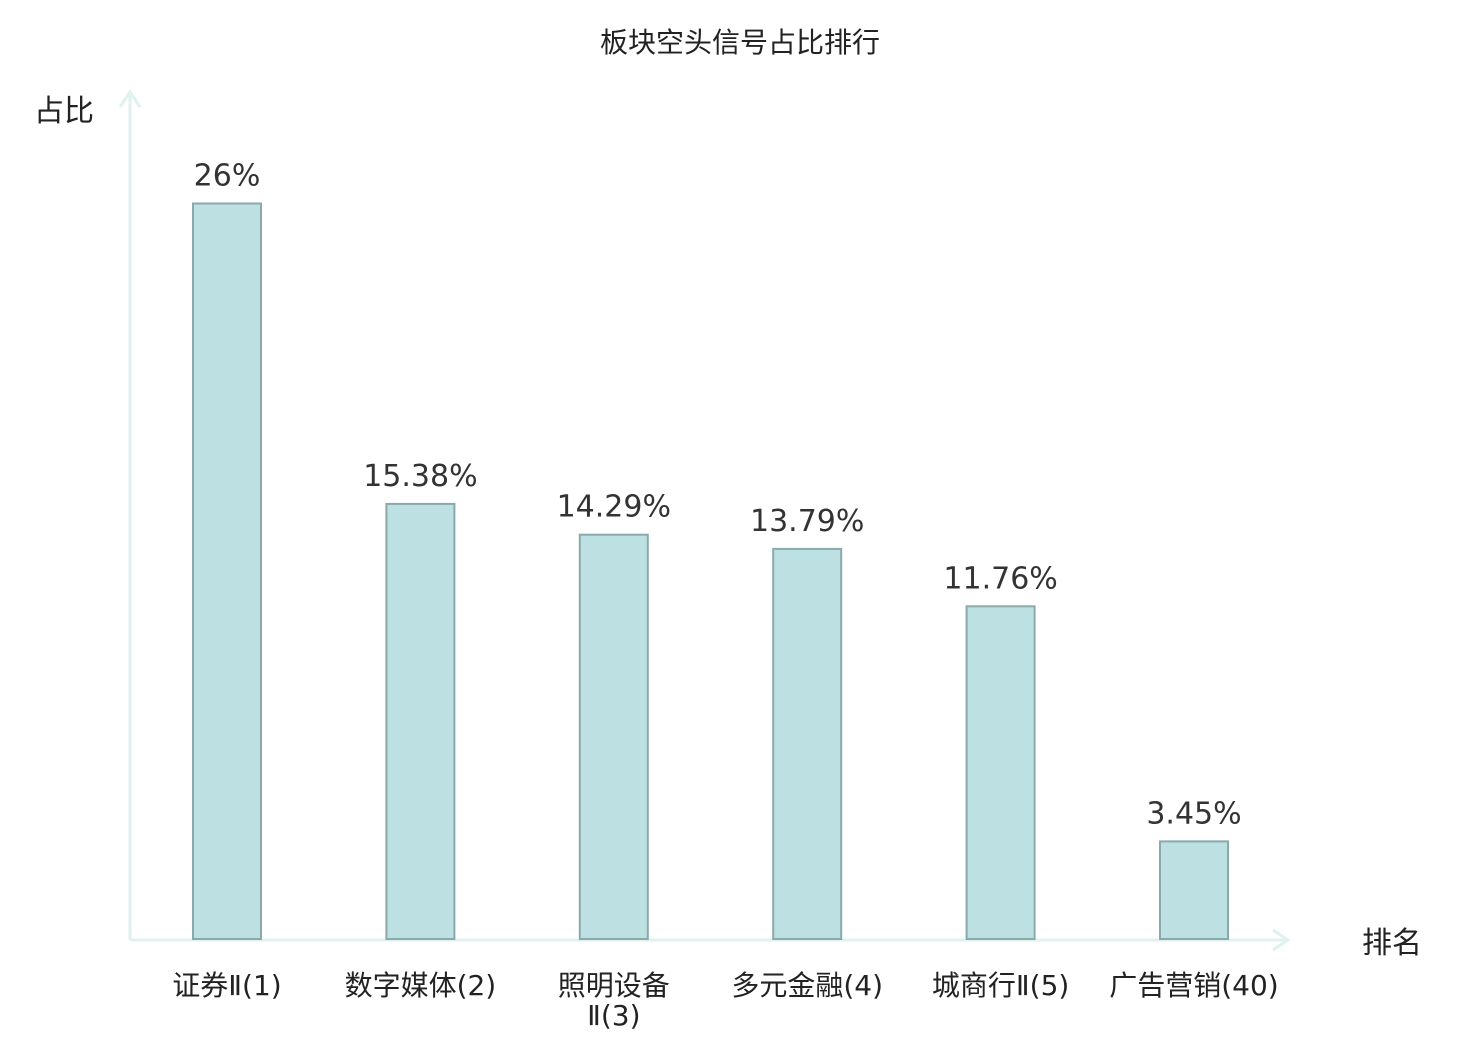  I want to click on chart-title: 板块空头信号占比排行, so click(740, 42).